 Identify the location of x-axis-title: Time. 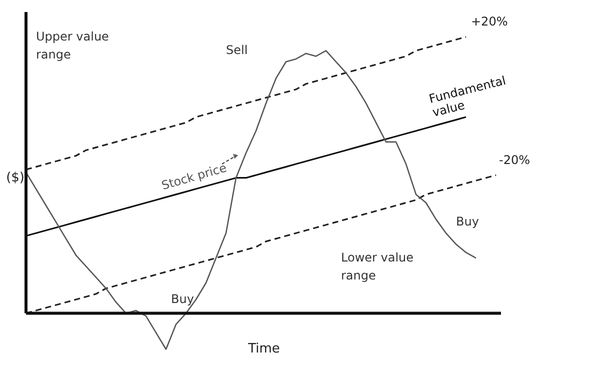
(263, 349).